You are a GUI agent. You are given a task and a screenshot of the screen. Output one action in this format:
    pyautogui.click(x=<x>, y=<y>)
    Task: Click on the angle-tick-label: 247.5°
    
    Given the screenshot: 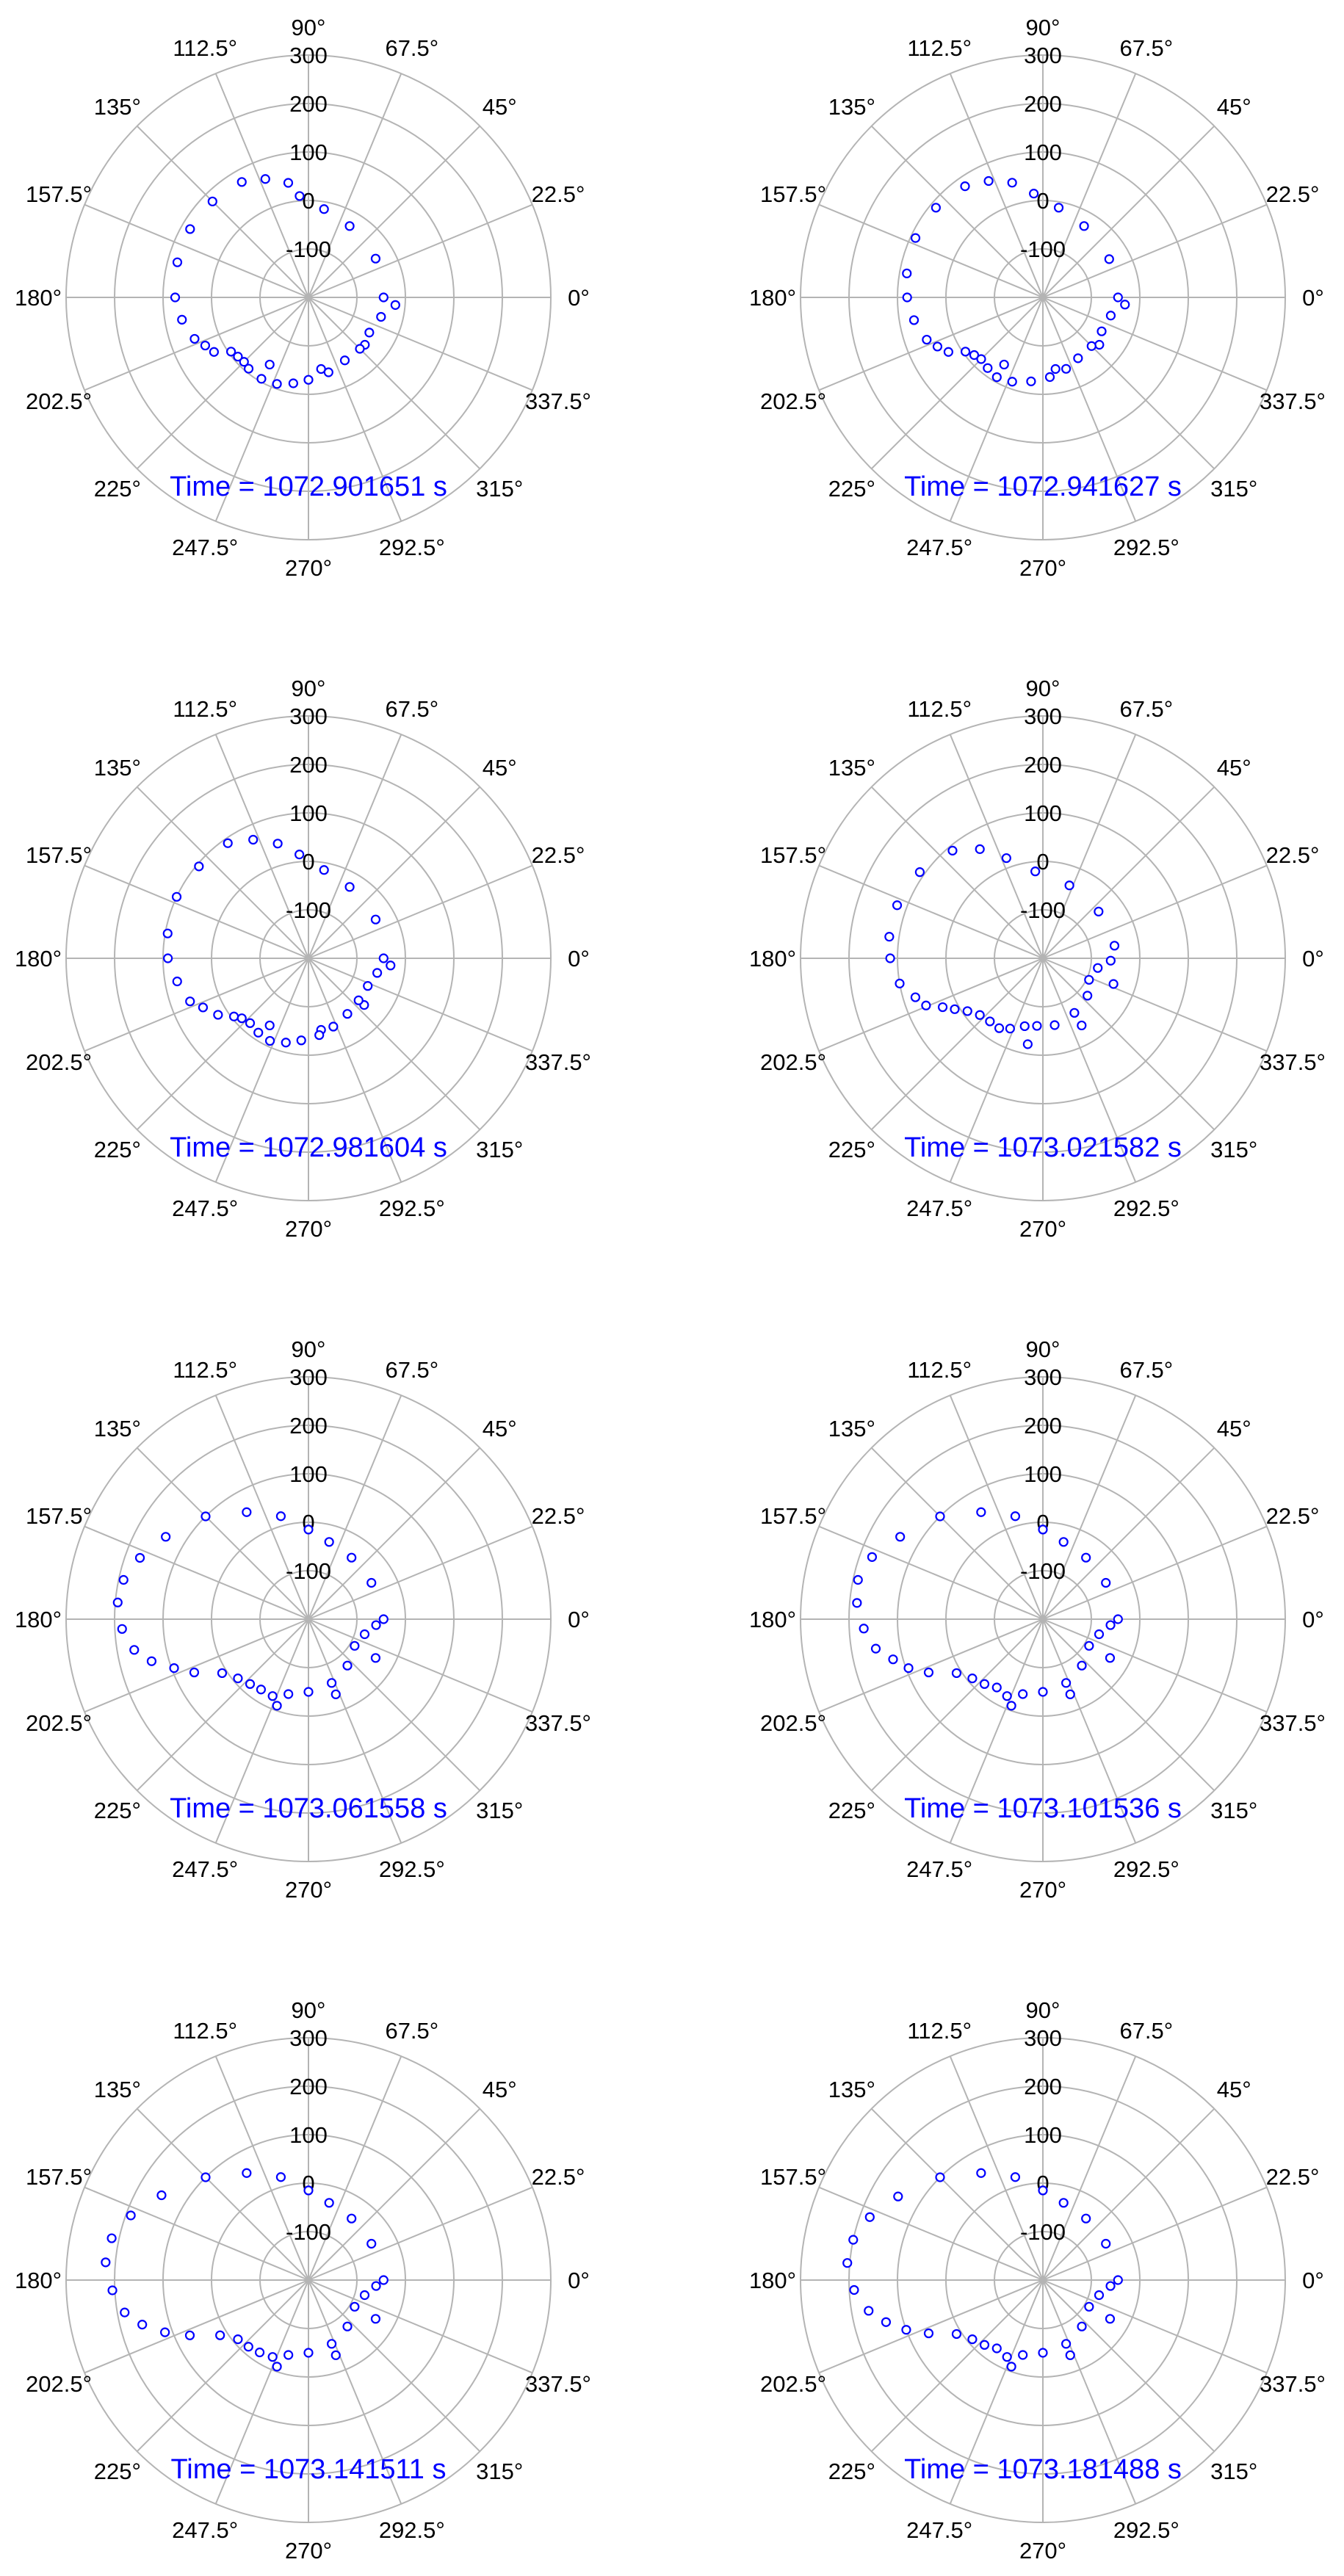 What is the action you would take?
    pyautogui.click(x=939, y=1869)
    